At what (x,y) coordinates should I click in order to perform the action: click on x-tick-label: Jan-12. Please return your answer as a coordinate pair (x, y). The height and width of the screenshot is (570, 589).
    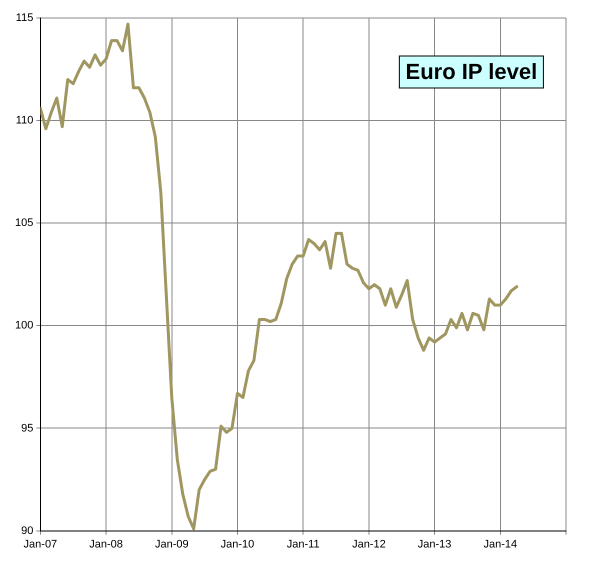
    Looking at the image, I should click on (369, 544).